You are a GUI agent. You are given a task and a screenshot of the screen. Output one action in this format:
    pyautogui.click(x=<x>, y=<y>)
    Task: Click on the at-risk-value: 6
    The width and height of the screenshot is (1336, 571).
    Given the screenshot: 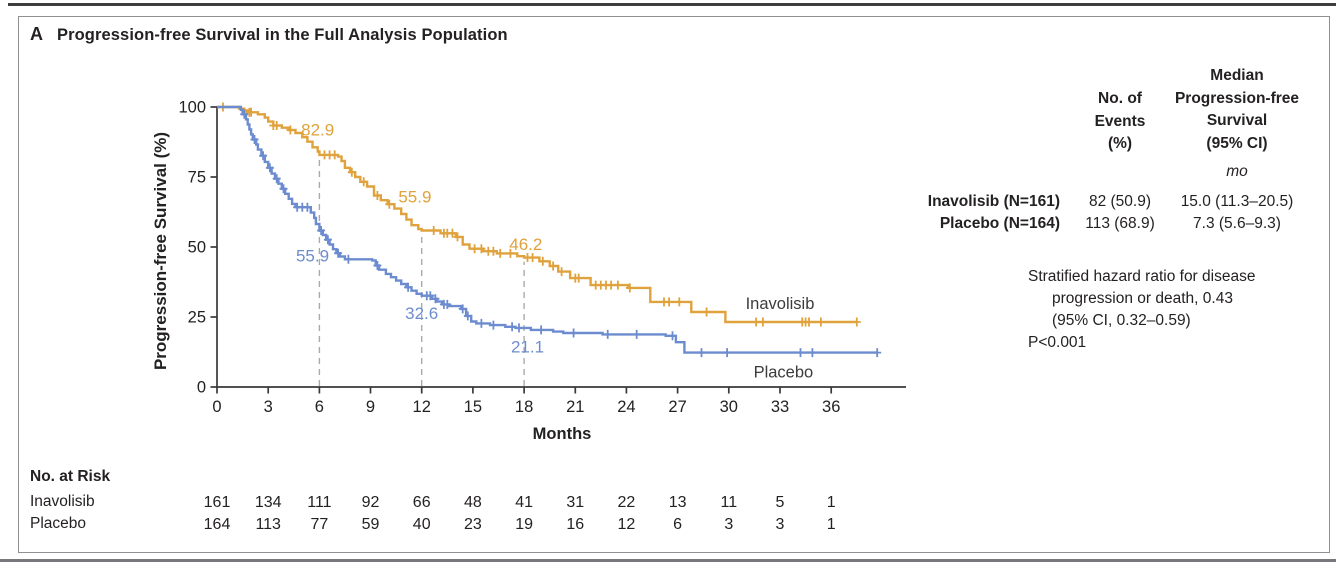 What is the action you would take?
    pyautogui.click(x=677, y=524)
    